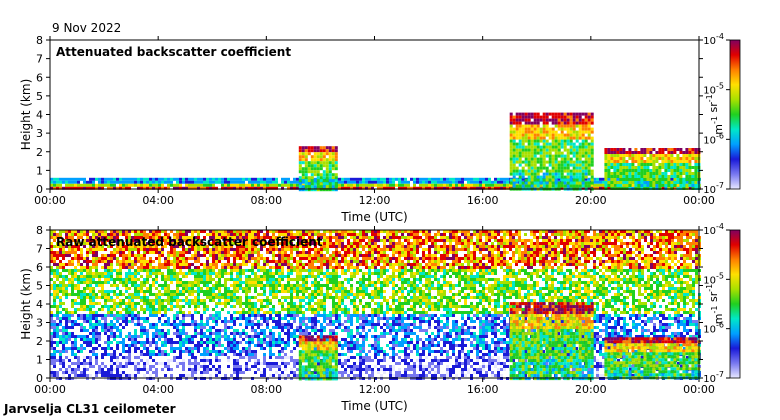 This screenshot has width=780, height=420. Describe the element at coordinates (189, 242) in the screenshot. I see `panel-title: Raw attenuated backscatter coefficient` at that location.